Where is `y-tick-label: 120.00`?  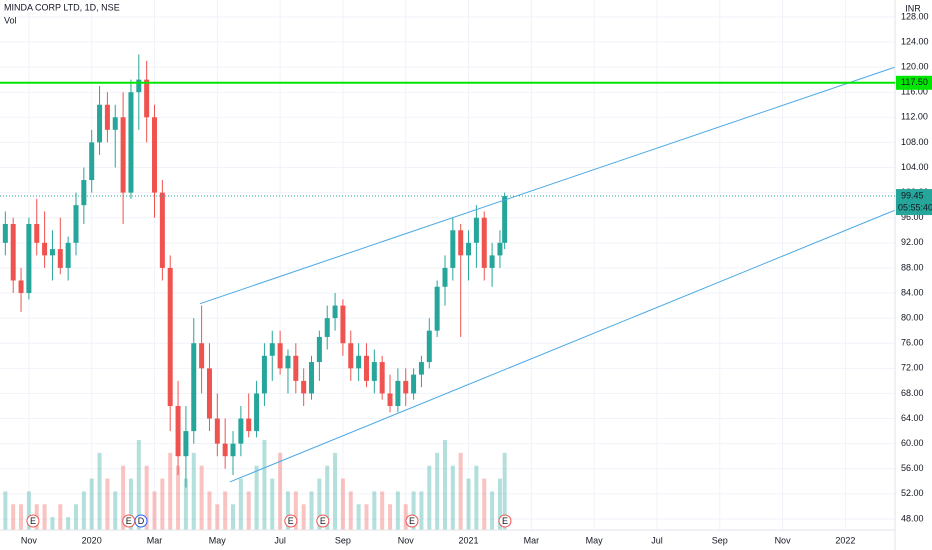
y-tick-label: 120.00 is located at coordinates (915, 66).